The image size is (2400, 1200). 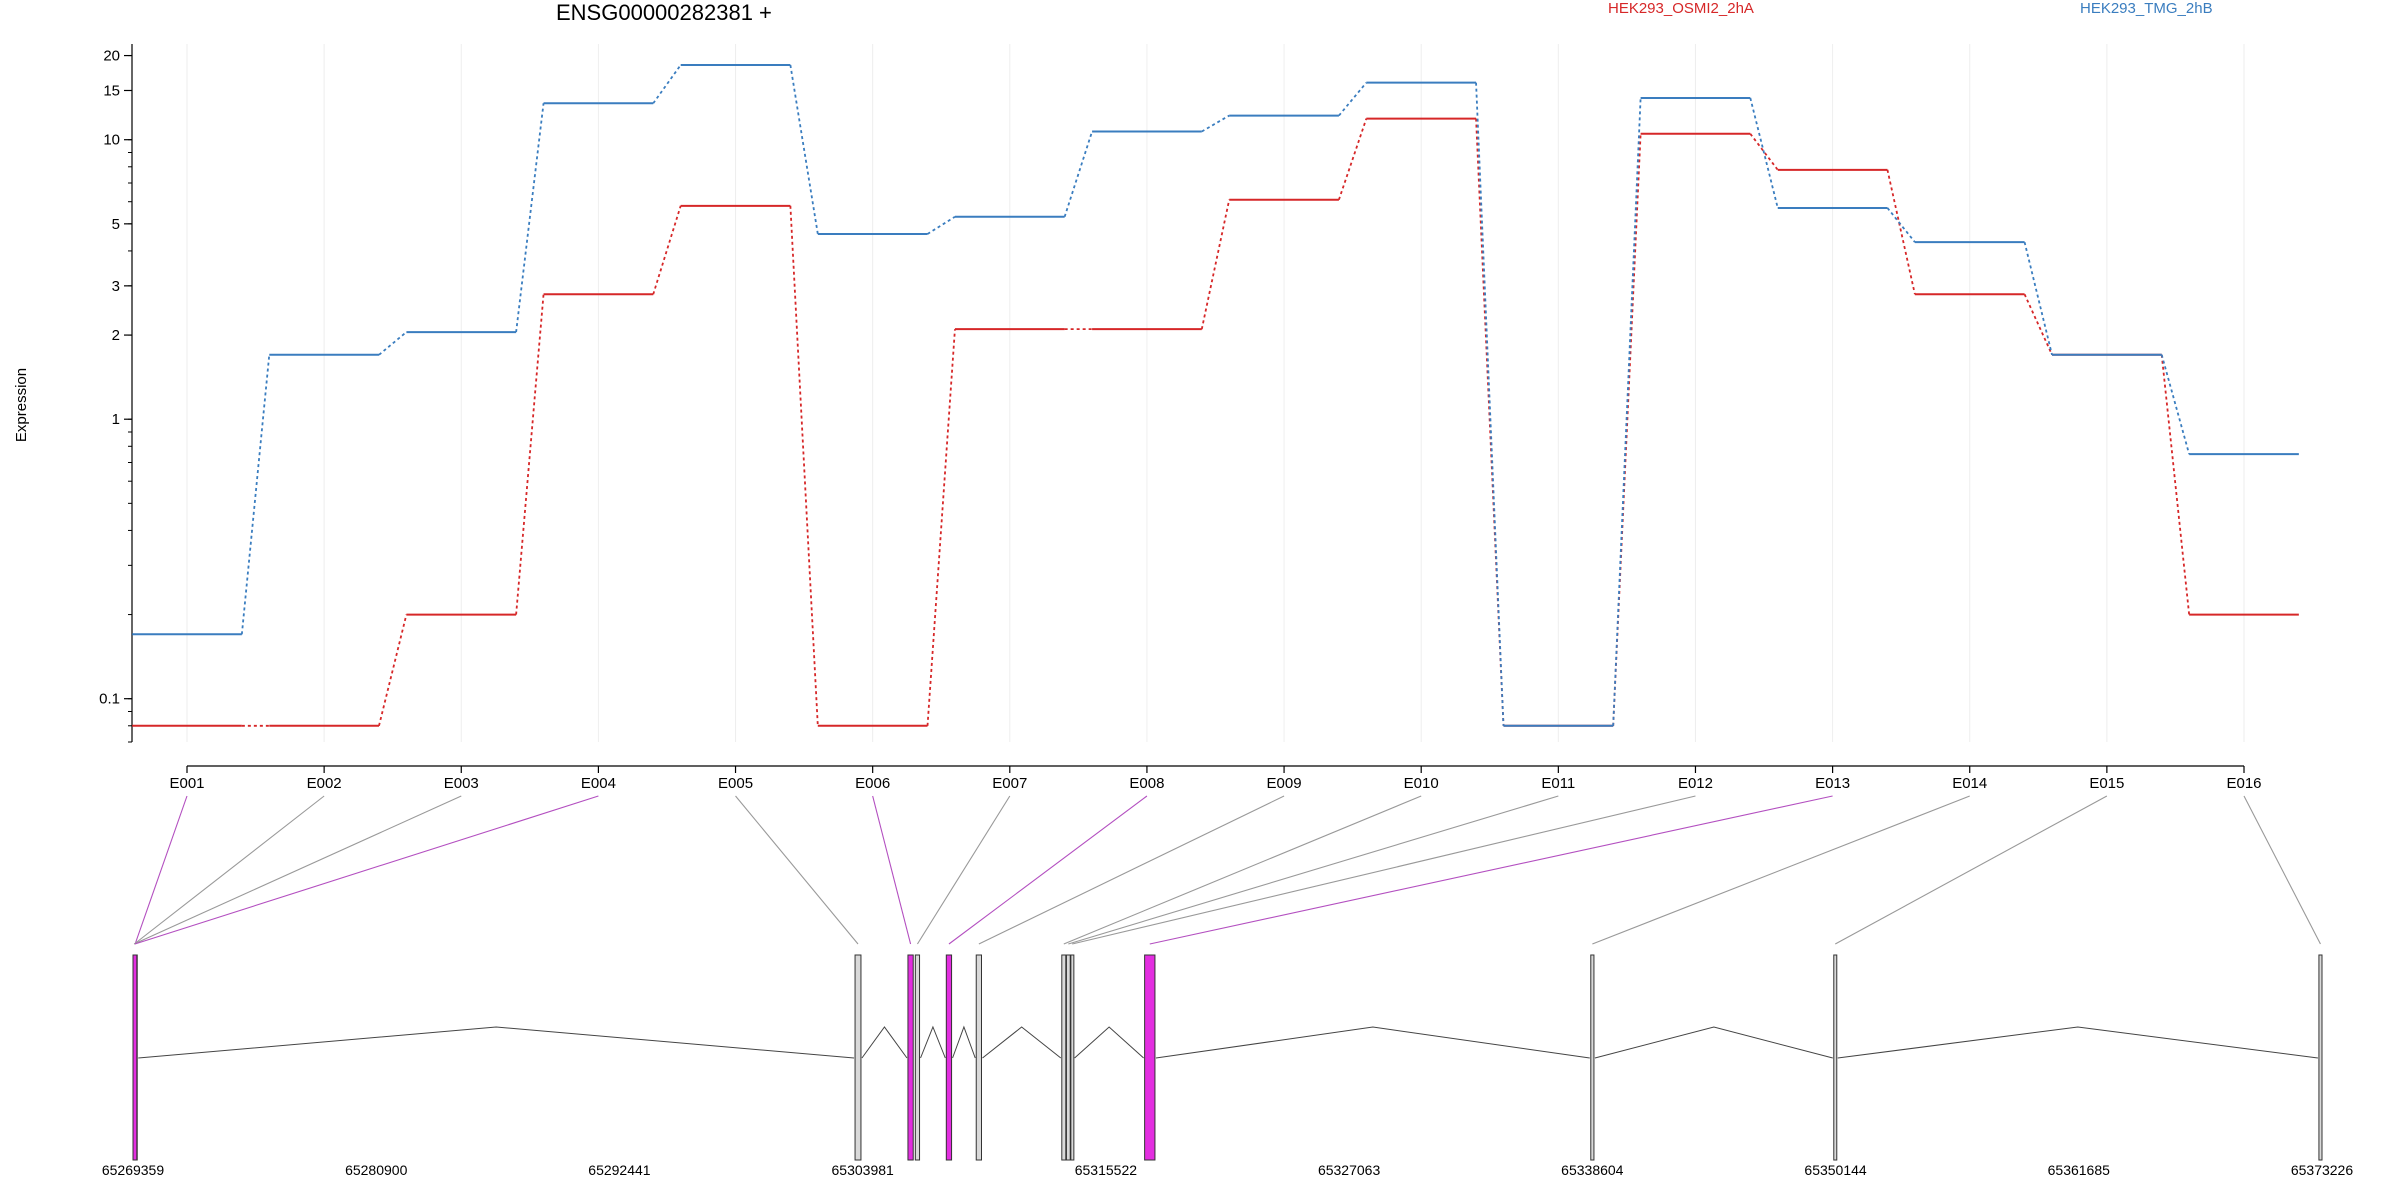 I want to click on exon-e016, so click(x=2320, y=1057).